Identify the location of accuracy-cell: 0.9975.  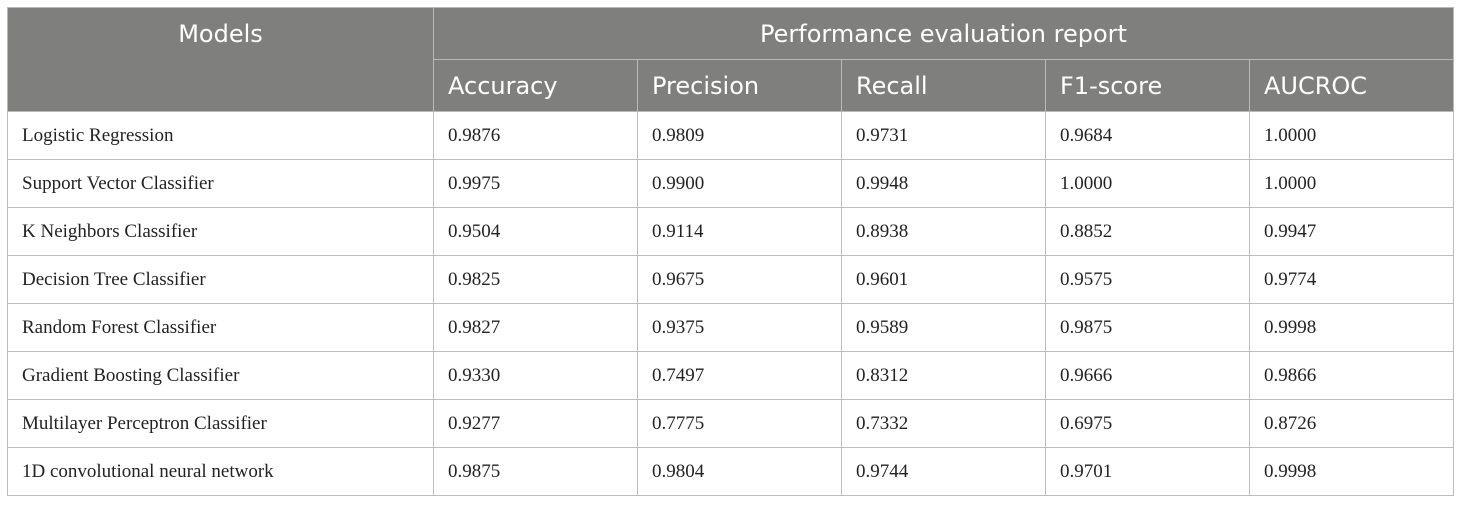
(535, 183).